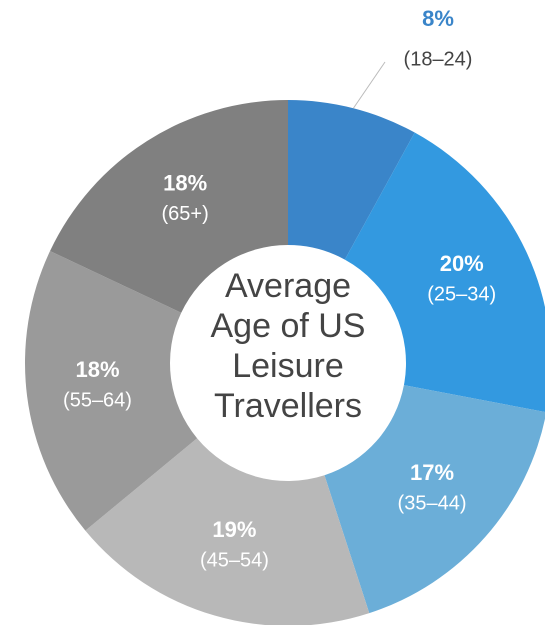 Image resolution: width=545 pixels, height=625 pixels. What do you see at coordinates (97, 400) in the screenshot?
I see `category-label: (55–64)` at bounding box center [97, 400].